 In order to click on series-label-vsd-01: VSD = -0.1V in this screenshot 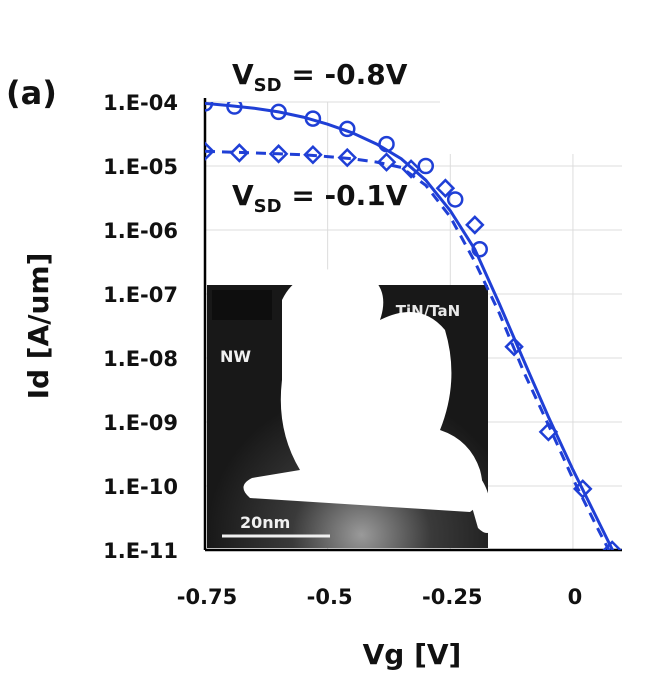, I will do `click(320, 198)`.